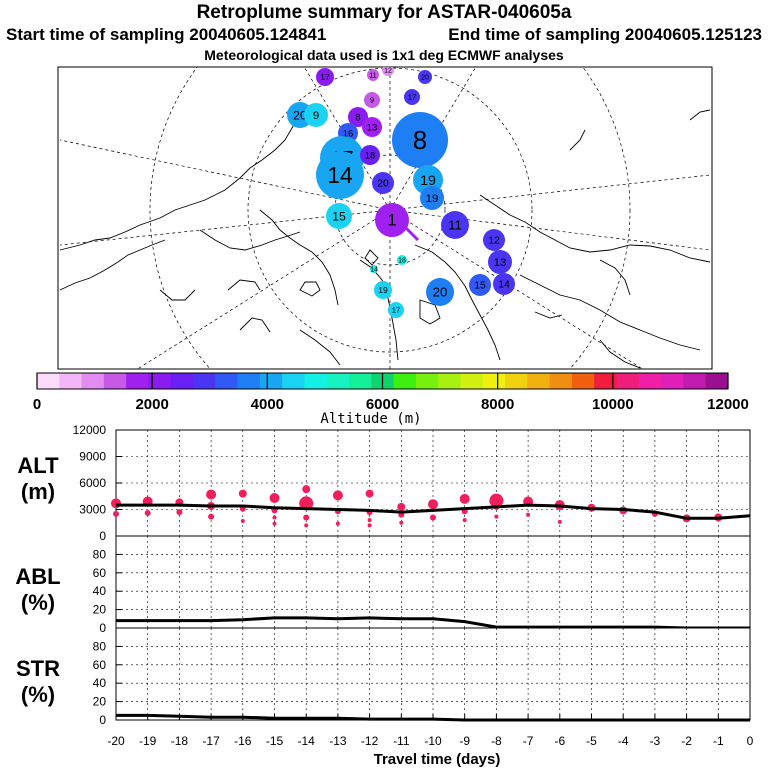 This screenshot has height=768, width=768. Describe the element at coordinates (496, 741) in the screenshot. I see `x-tick-label: -8` at that location.